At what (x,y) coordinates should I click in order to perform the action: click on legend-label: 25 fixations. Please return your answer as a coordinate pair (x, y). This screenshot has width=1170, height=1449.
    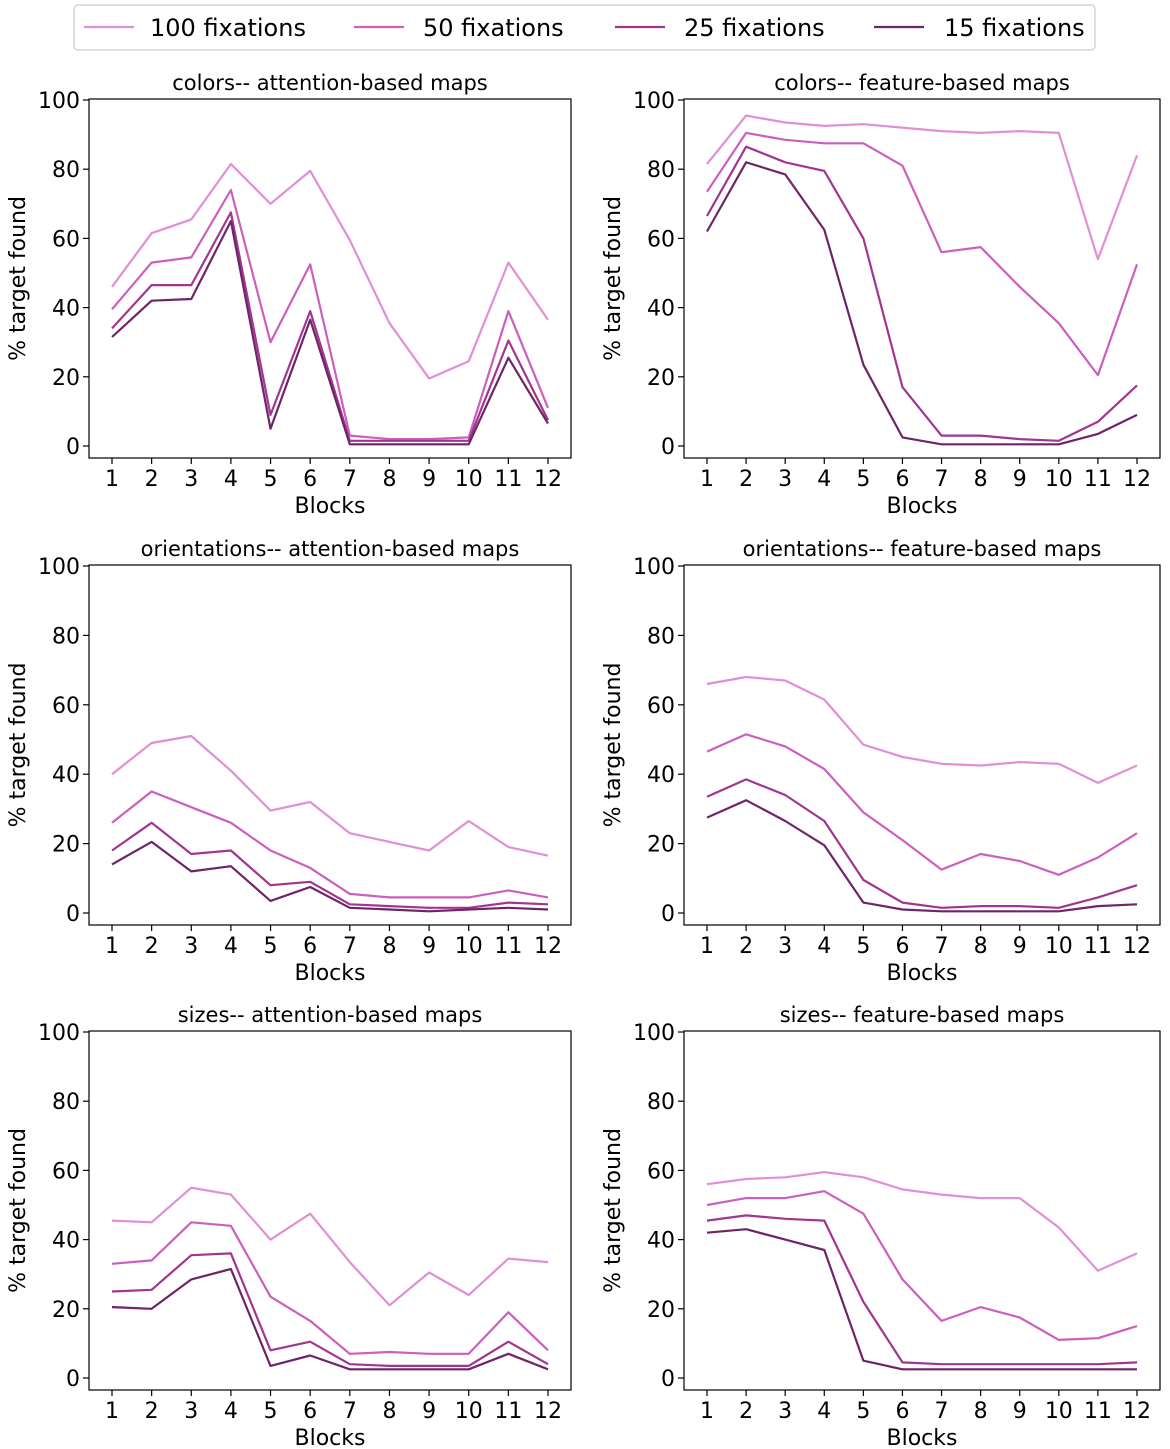
    Looking at the image, I should click on (754, 28).